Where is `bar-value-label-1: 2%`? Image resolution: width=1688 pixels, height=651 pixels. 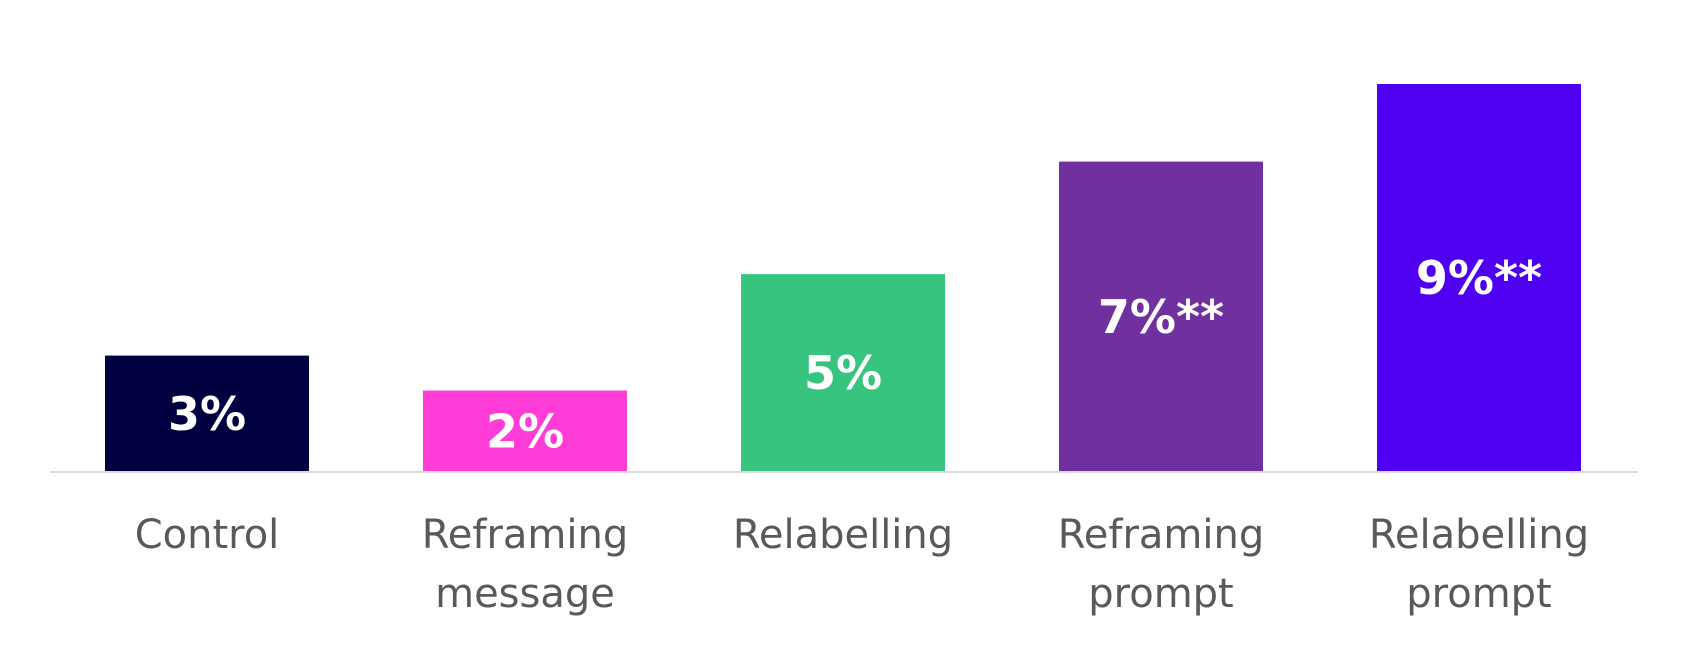 bar-value-label-1: 2% is located at coordinates (525, 431).